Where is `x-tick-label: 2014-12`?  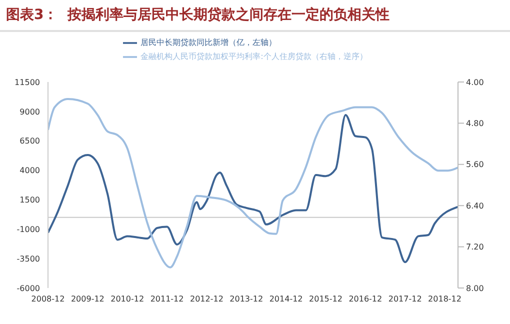
x-tick-label: 2014-12 is located at coordinates (286, 299).